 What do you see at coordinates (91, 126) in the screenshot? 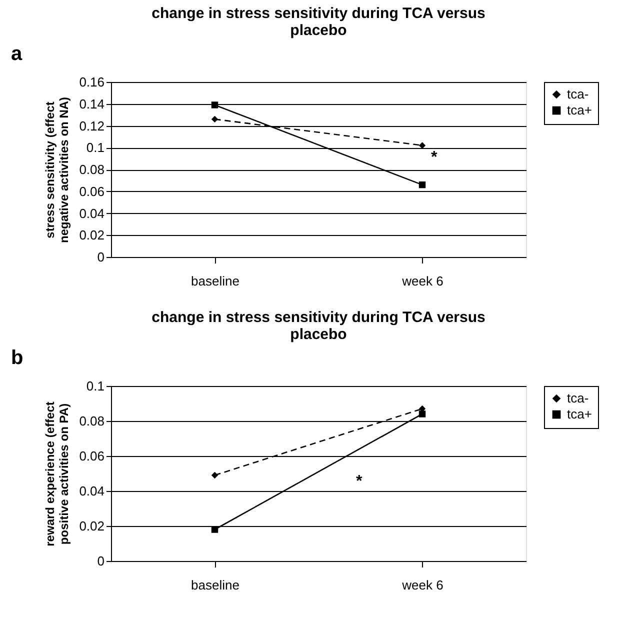
I see `y-tick-label: 0.12` at bounding box center [91, 126].